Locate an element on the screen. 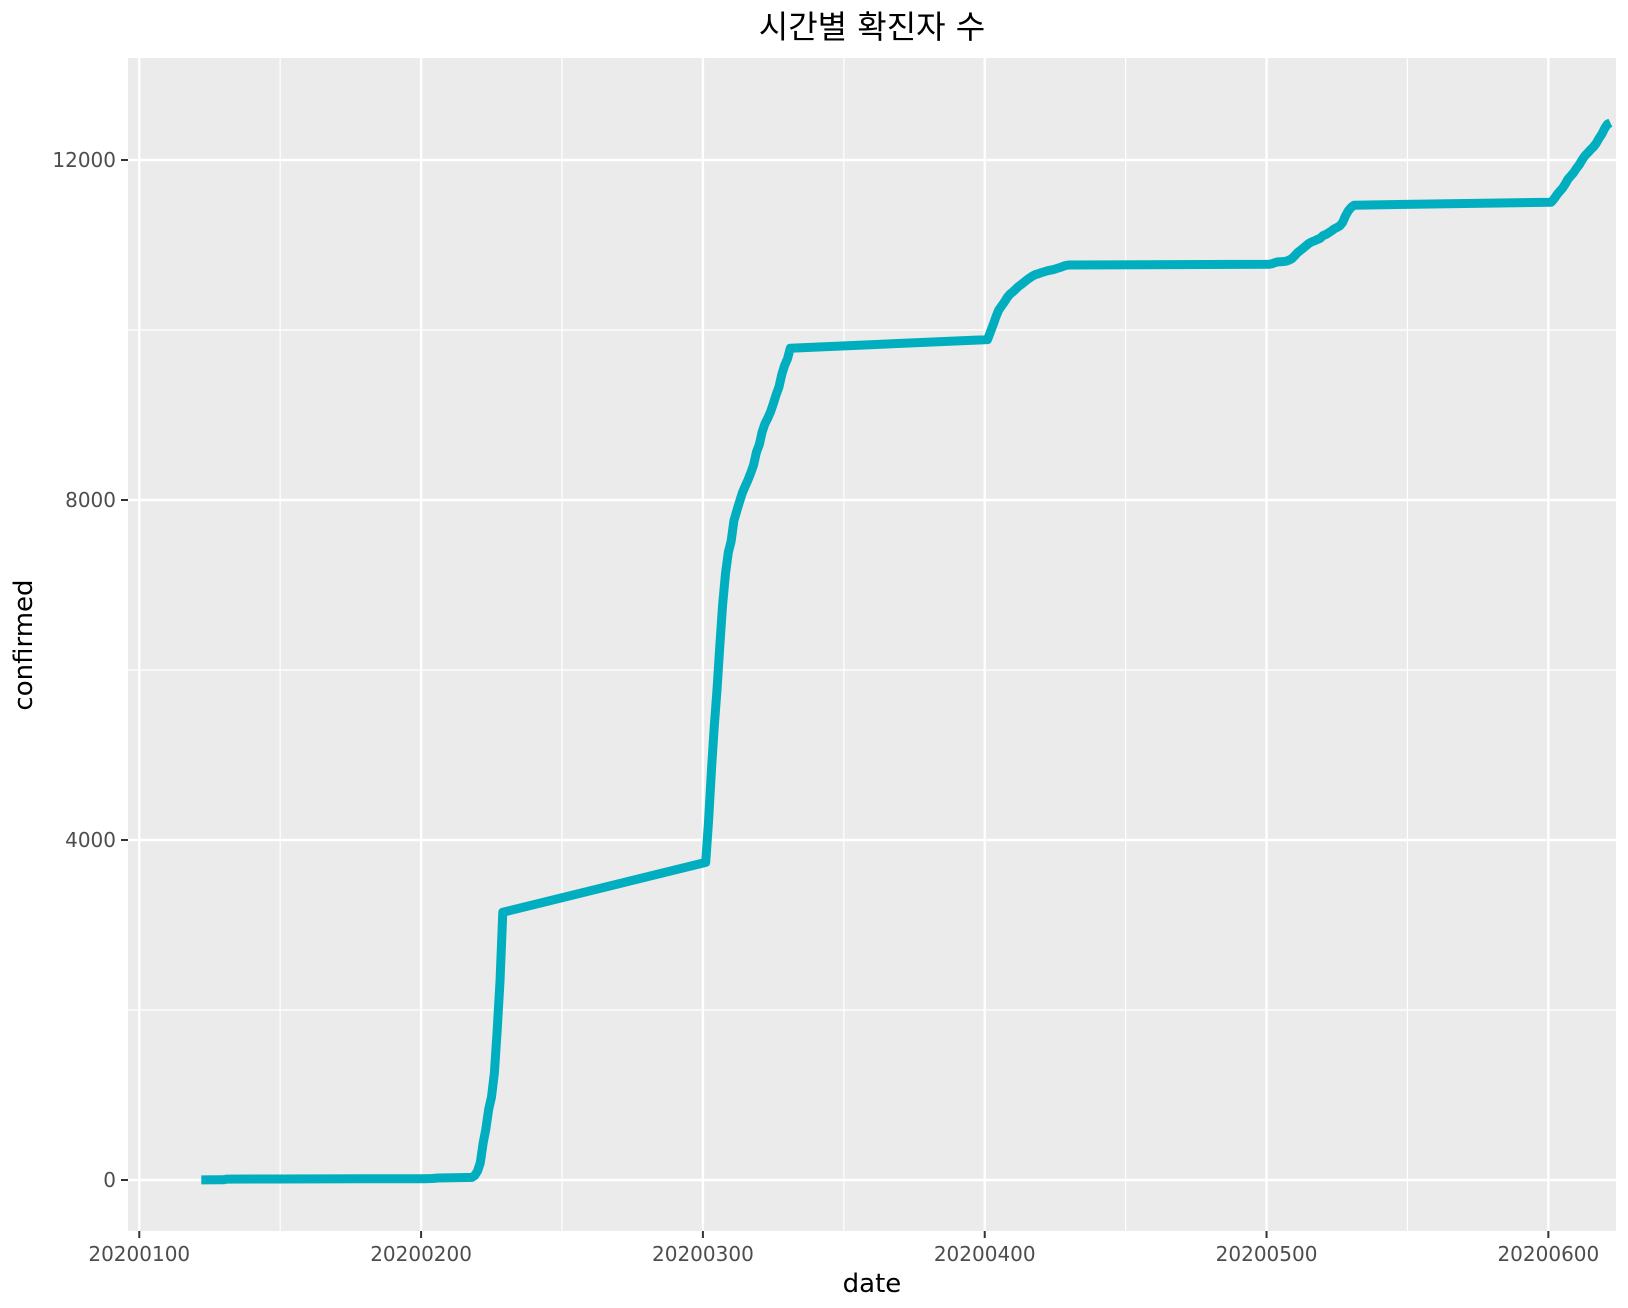 This screenshot has height=1308, width=1628. chart-title: 시간별 확진자 수 is located at coordinates (872, 27).